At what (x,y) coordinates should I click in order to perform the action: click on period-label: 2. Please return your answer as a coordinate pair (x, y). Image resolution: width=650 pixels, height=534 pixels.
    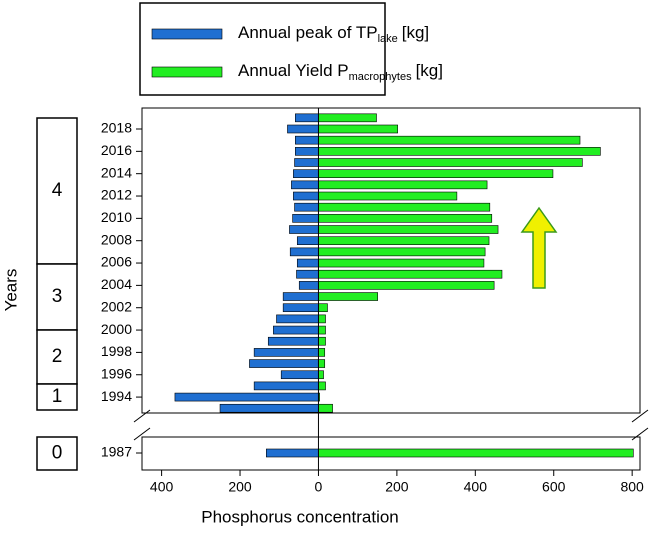
    Looking at the image, I should click on (57, 356).